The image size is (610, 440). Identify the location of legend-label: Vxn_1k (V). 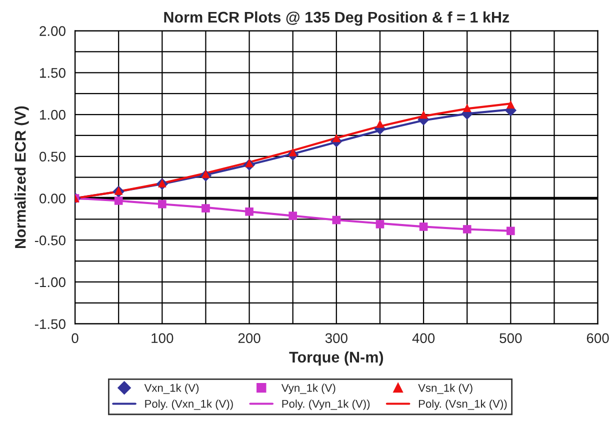
(171, 389).